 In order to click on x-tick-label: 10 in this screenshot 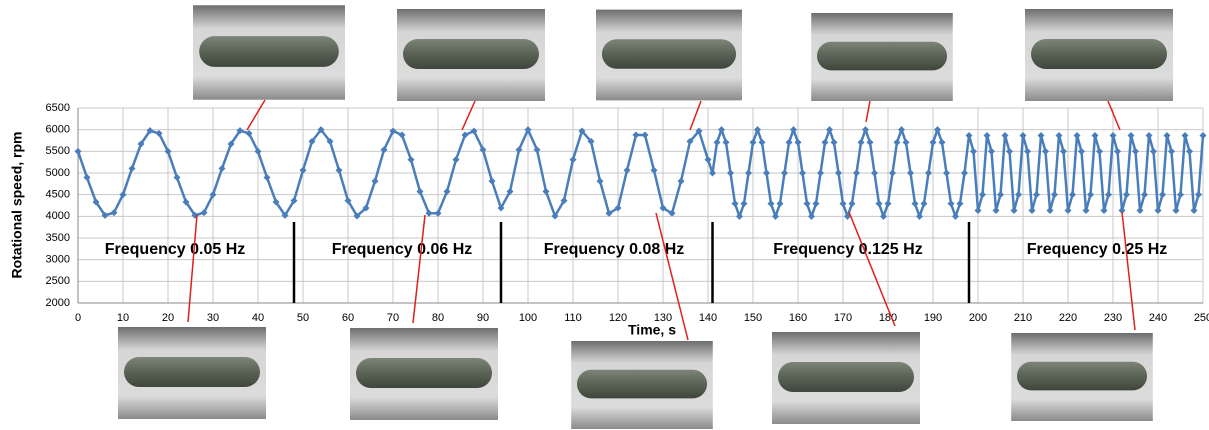, I will do `click(123, 318)`.